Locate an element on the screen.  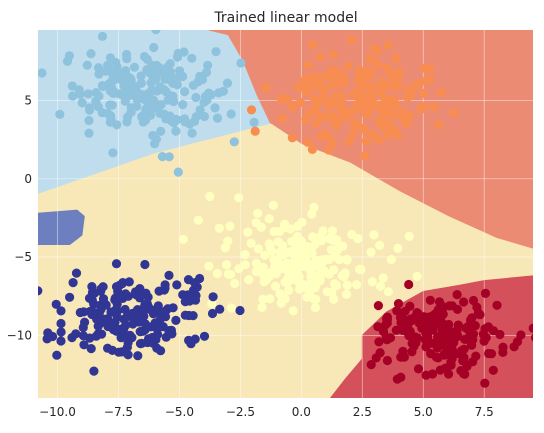
x-tick-label: −5.0 is located at coordinates (179, 412).